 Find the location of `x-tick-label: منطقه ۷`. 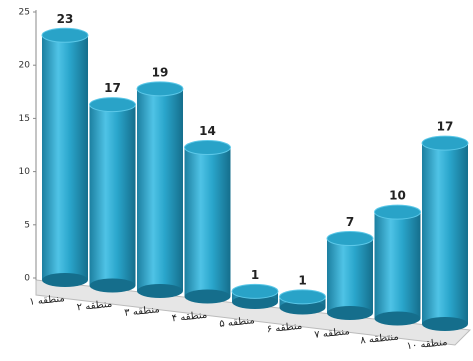

x-tick-label: منطقه ۷ is located at coordinates (332, 333).